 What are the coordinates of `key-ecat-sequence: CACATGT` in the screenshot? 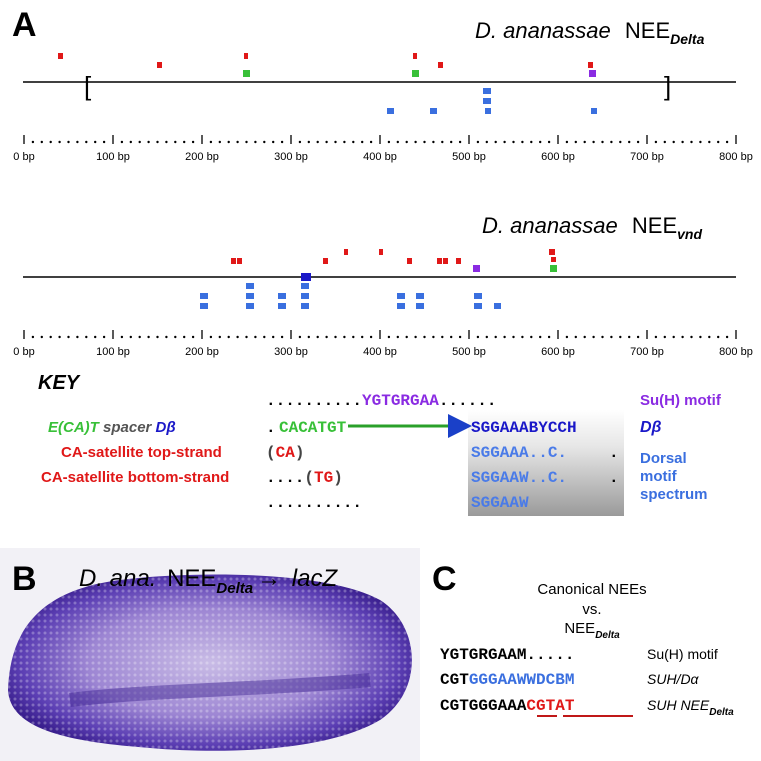 It's located at (313, 428).